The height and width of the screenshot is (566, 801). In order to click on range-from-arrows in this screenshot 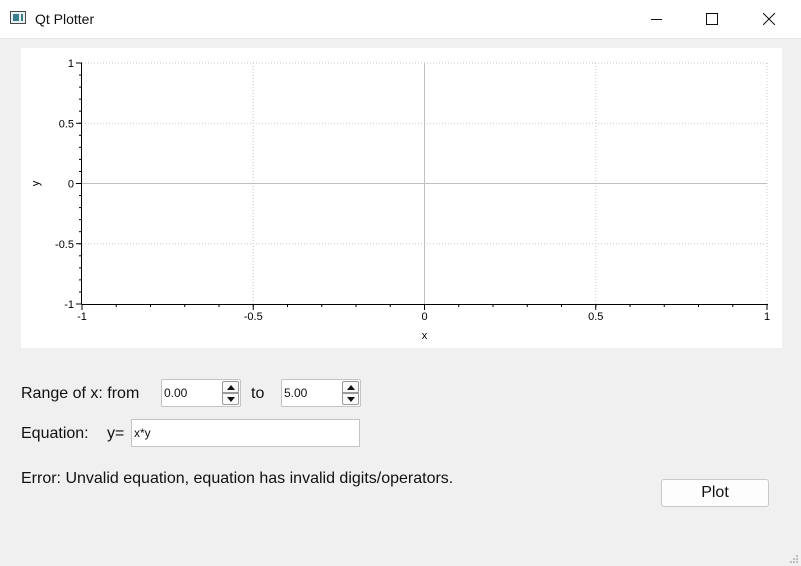, I will do `click(230, 393)`.